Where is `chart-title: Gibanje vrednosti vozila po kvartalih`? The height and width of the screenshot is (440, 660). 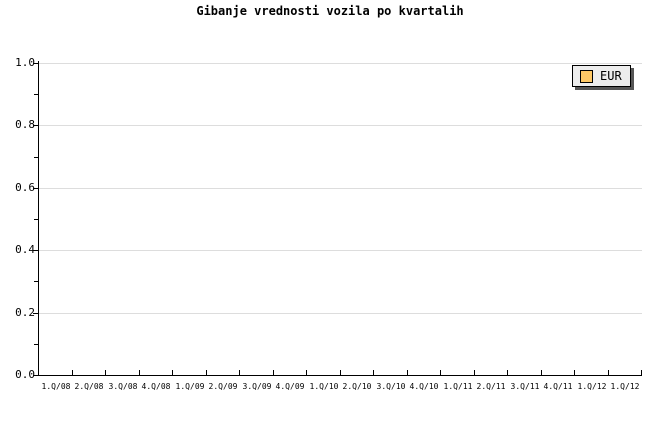
chart-title: Gibanje vrednosti vozila po kvartalih is located at coordinates (330, 11).